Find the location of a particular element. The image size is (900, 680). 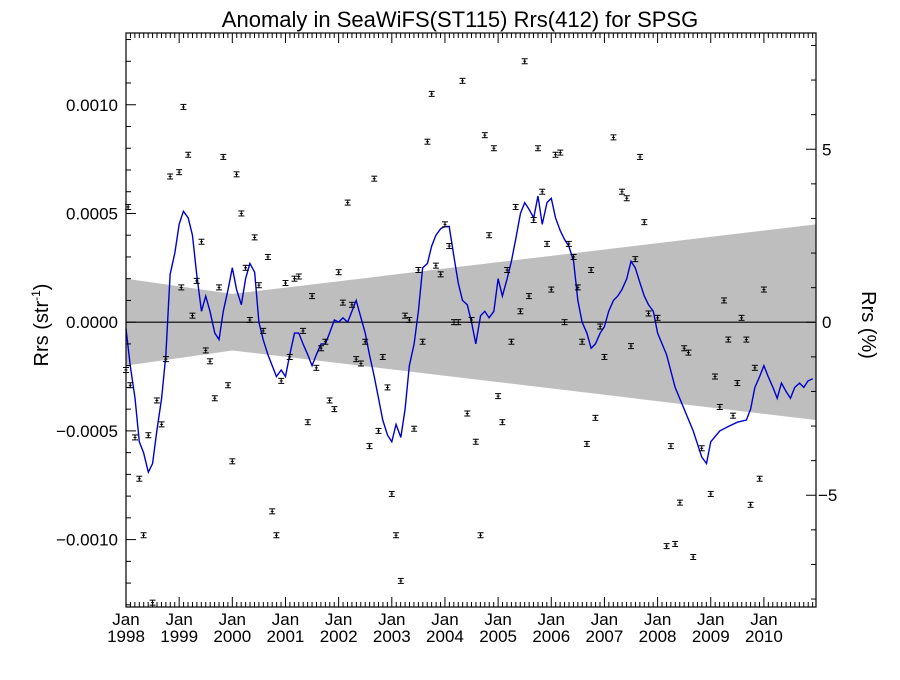

y-tick-label-left: −0.0005 is located at coordinates (87, 431).